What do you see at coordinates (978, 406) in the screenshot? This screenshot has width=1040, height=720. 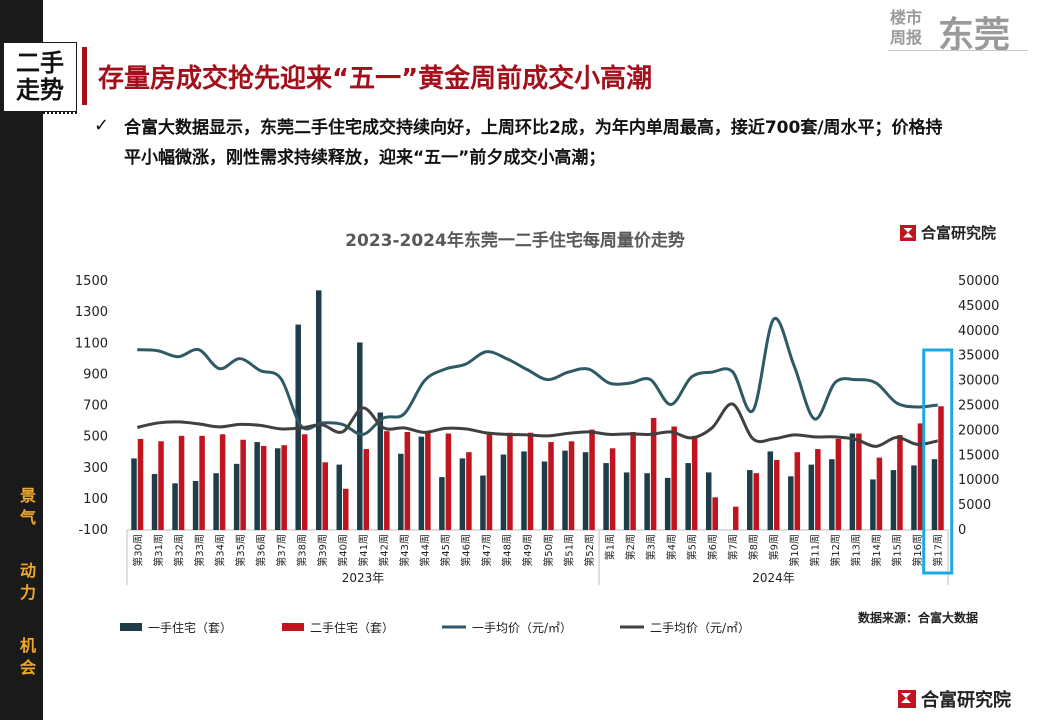 I see `y-right-tick-label: 25000` at bounding box center [978, 406].